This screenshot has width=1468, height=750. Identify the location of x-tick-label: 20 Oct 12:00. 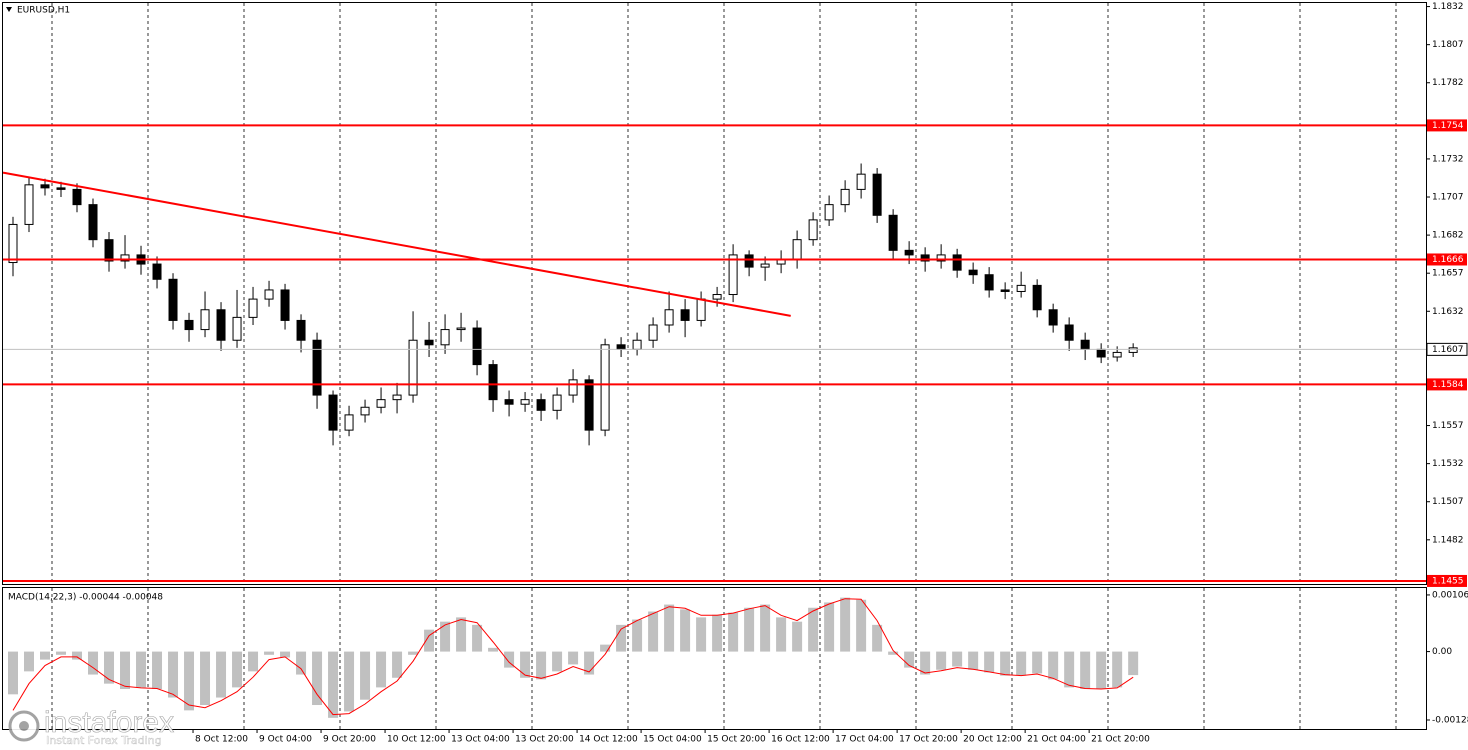
(992, 740).